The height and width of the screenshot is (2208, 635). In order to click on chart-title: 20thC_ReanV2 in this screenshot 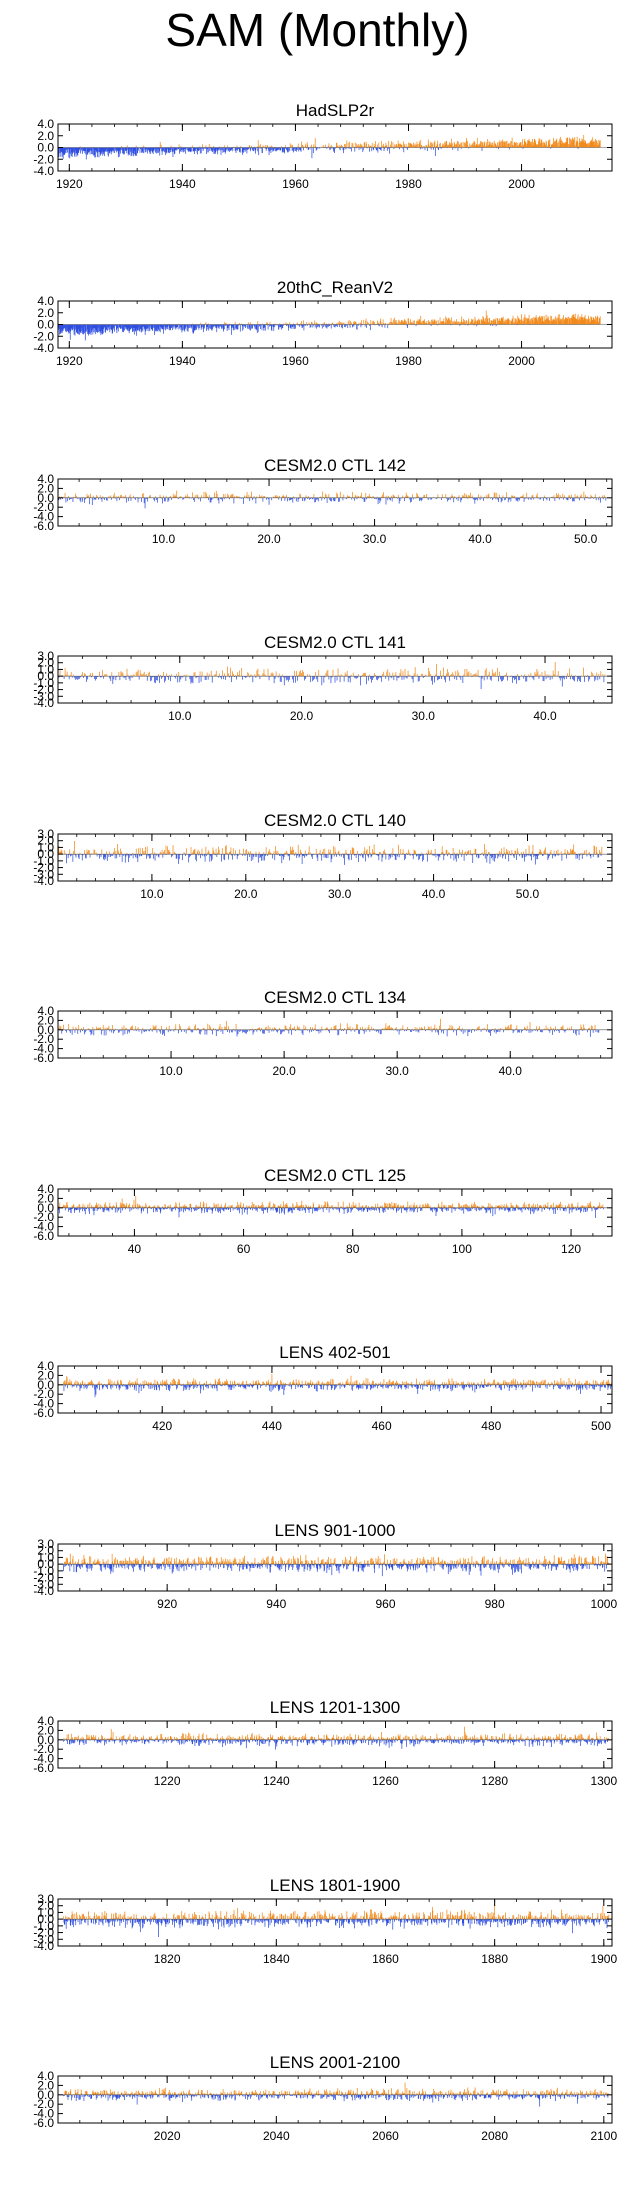, I will do `click(335, 287)`.